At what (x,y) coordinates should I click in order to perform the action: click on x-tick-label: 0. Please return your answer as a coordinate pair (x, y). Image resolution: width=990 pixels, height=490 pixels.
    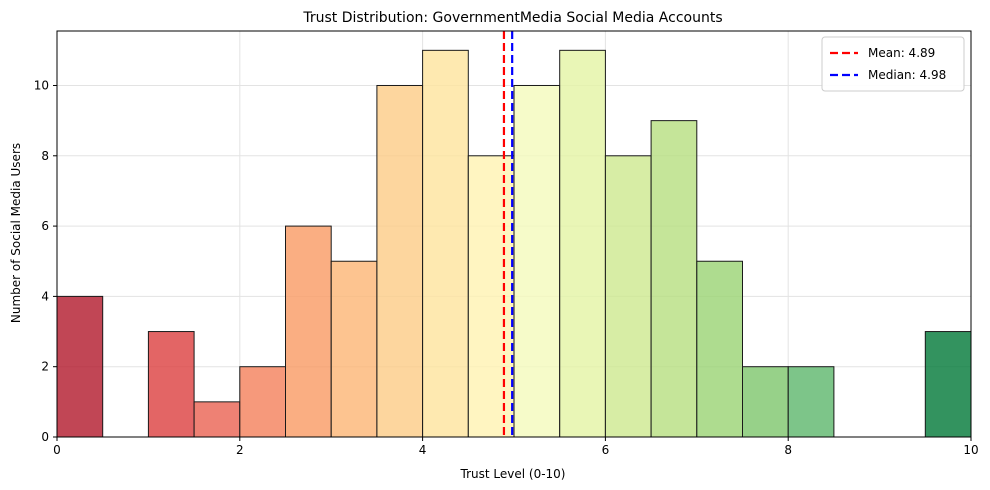
    Looking at the image, I should click on (57, 450).